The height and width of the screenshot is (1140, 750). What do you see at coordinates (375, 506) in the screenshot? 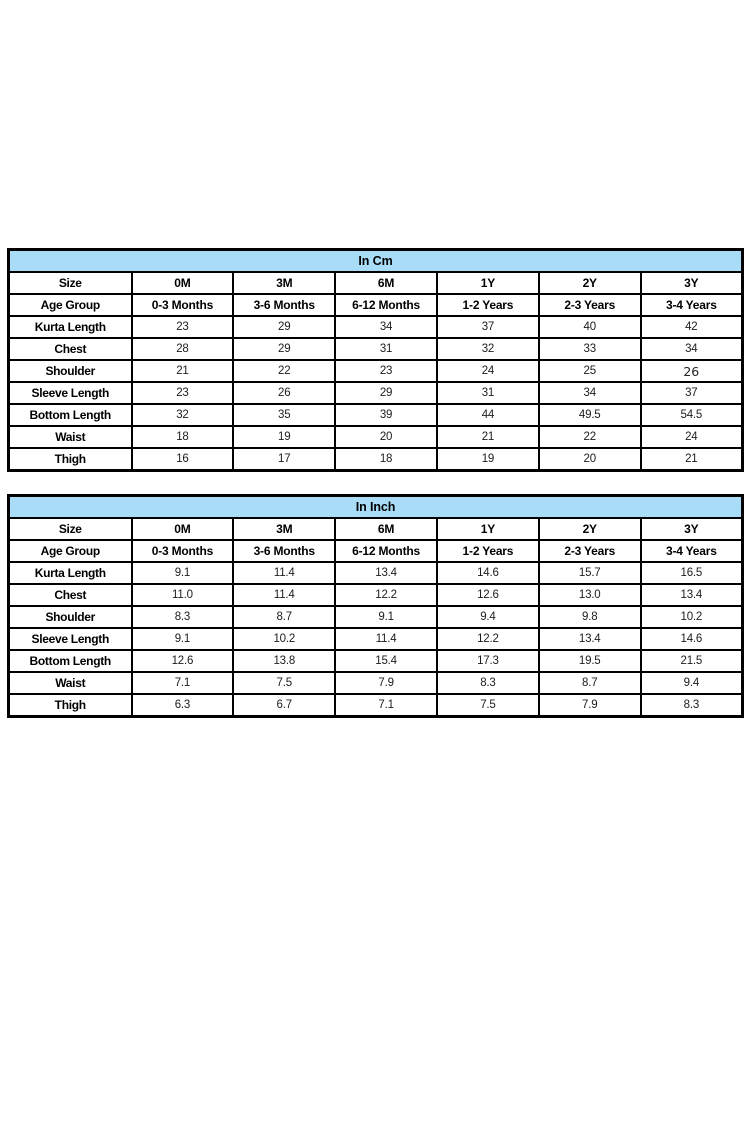
I see `table-title-row: In Inch` at bounding box center [375, 506].